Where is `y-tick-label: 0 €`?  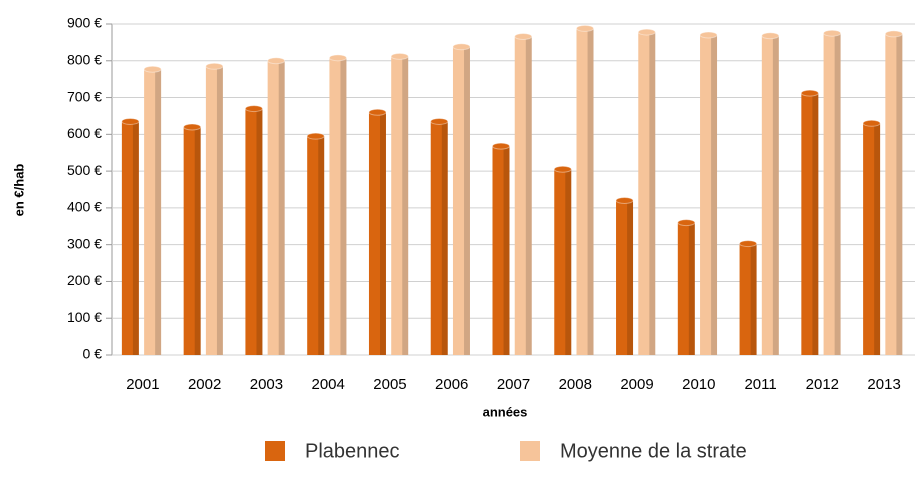
y-tick-label: 0 € is located at coordinates (93, 354).